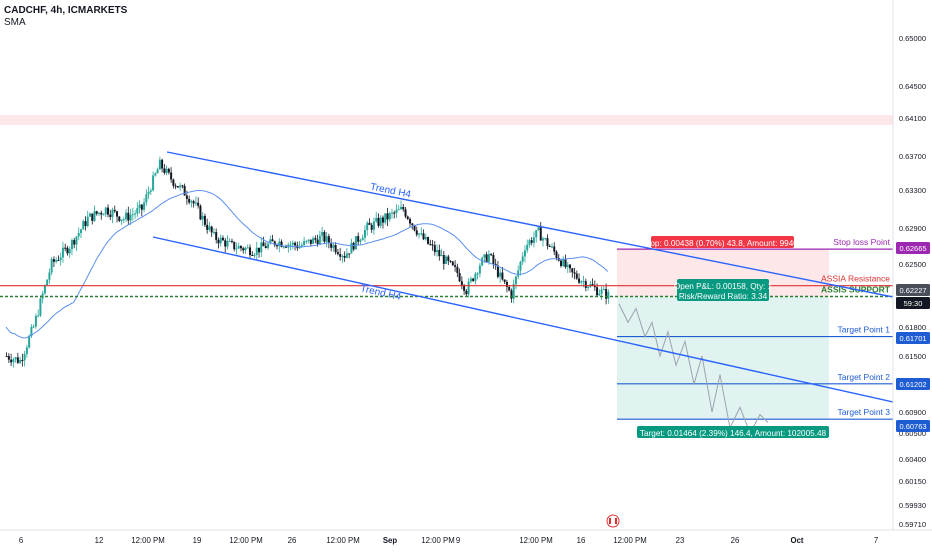 This screenshot has width=932, height=555. What do you see at coordinates (912, 248) in the screenshot?
I see `price-tag-text: 0.62665` at bounding box center [912, 248].